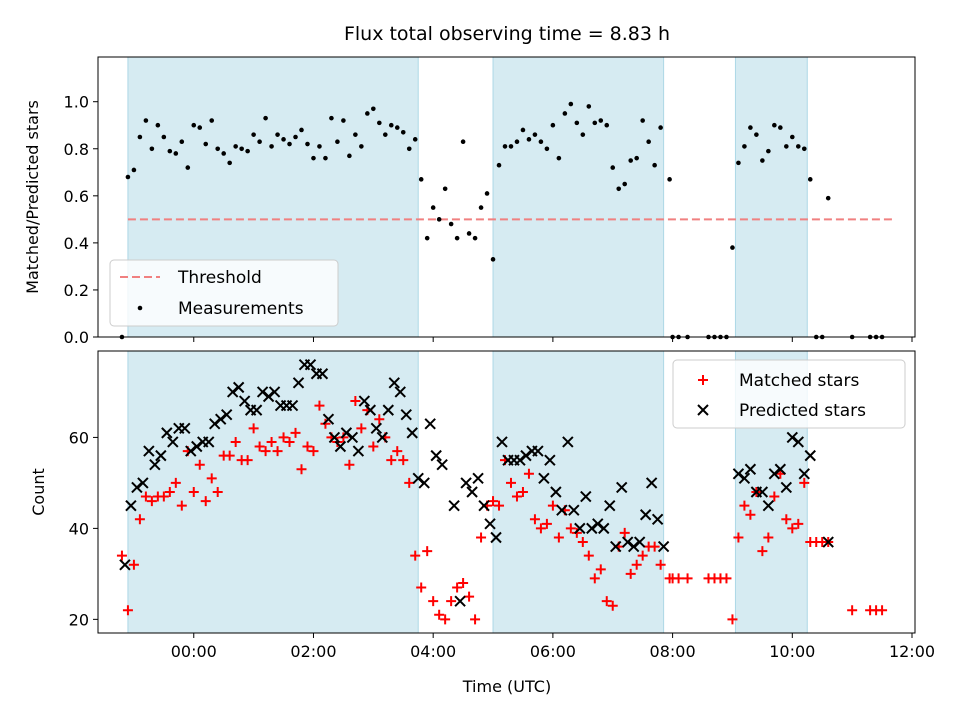 The width and height of the screenshot is (960, 720). What do you see at coordinates (703, 410) in the screenshot?
I see `legend-predicted-swatch` at bounding box center [703, 410].